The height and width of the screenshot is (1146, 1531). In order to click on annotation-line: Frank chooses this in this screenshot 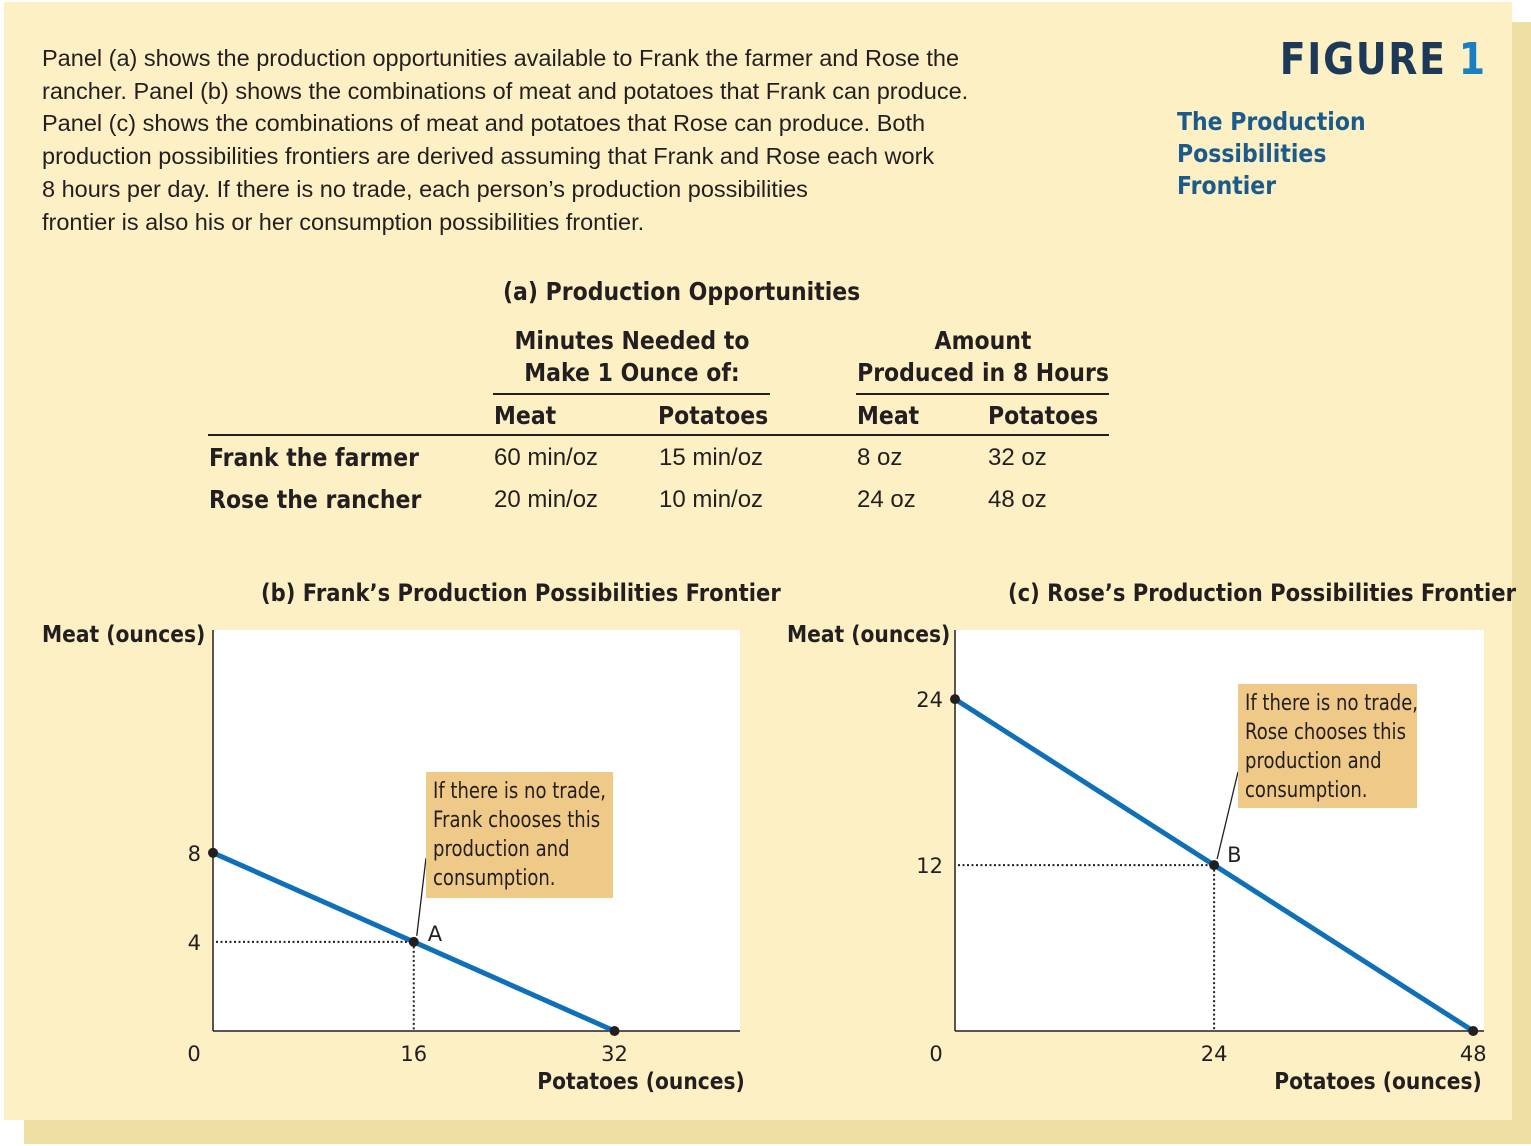, I will do `click(517, 820)`.